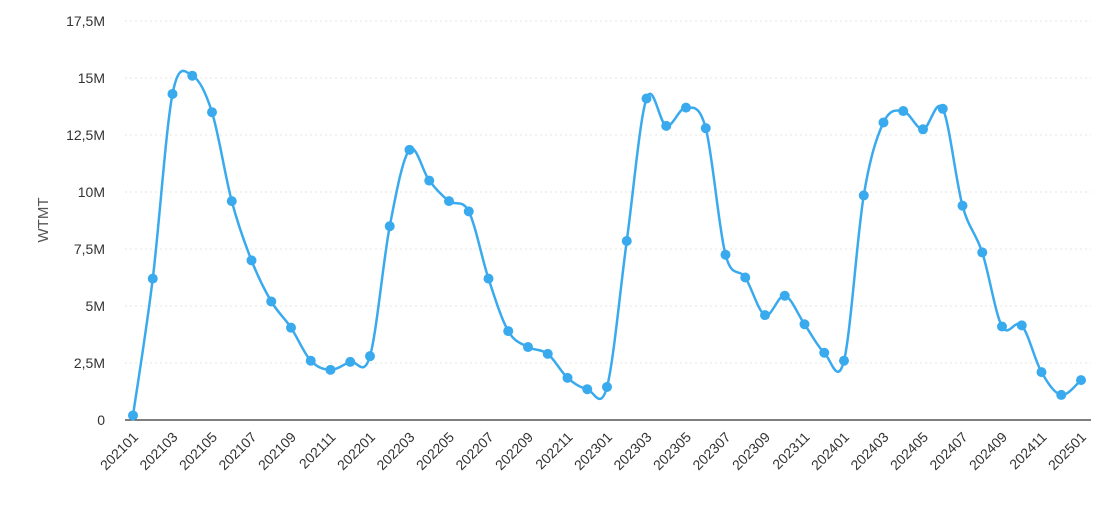 The image size is (1115, 506). I want to click on x-tick-label: 202301, so click(593, 451).